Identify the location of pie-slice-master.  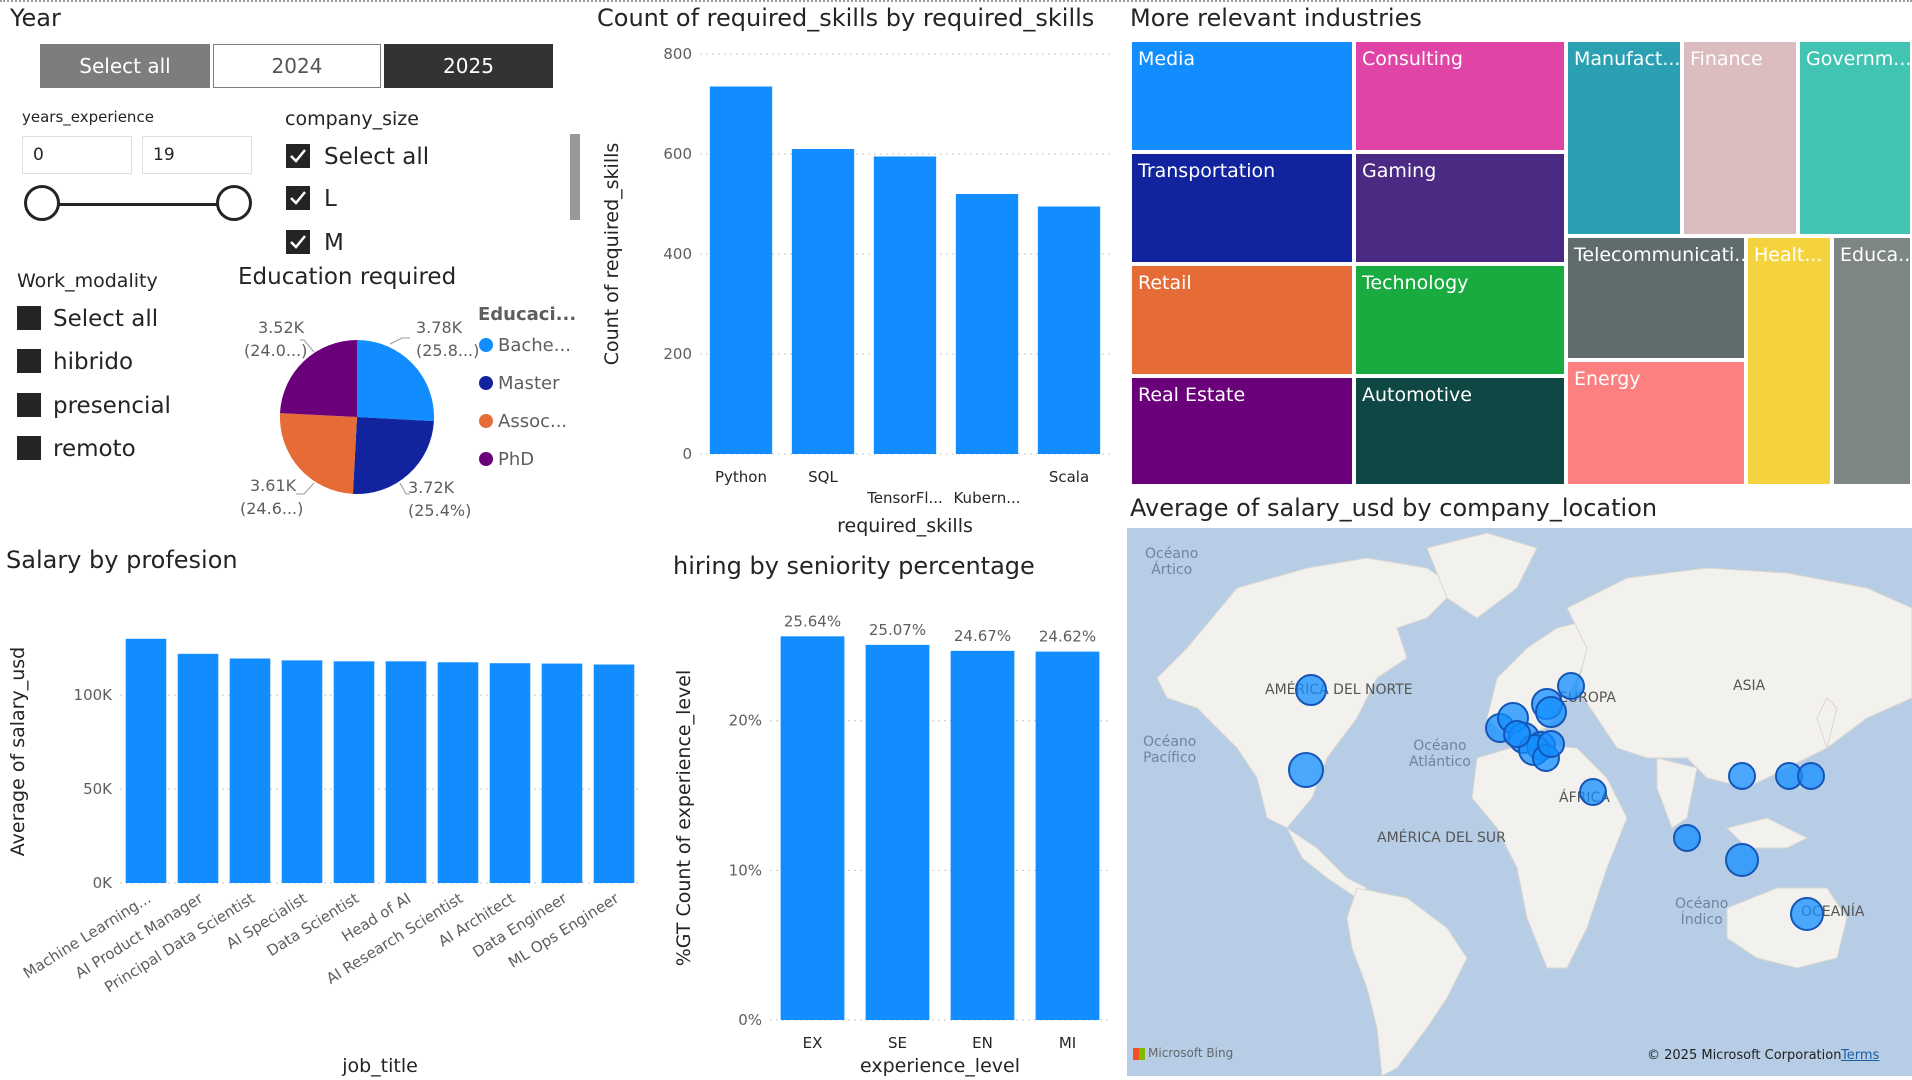
(393, 456).